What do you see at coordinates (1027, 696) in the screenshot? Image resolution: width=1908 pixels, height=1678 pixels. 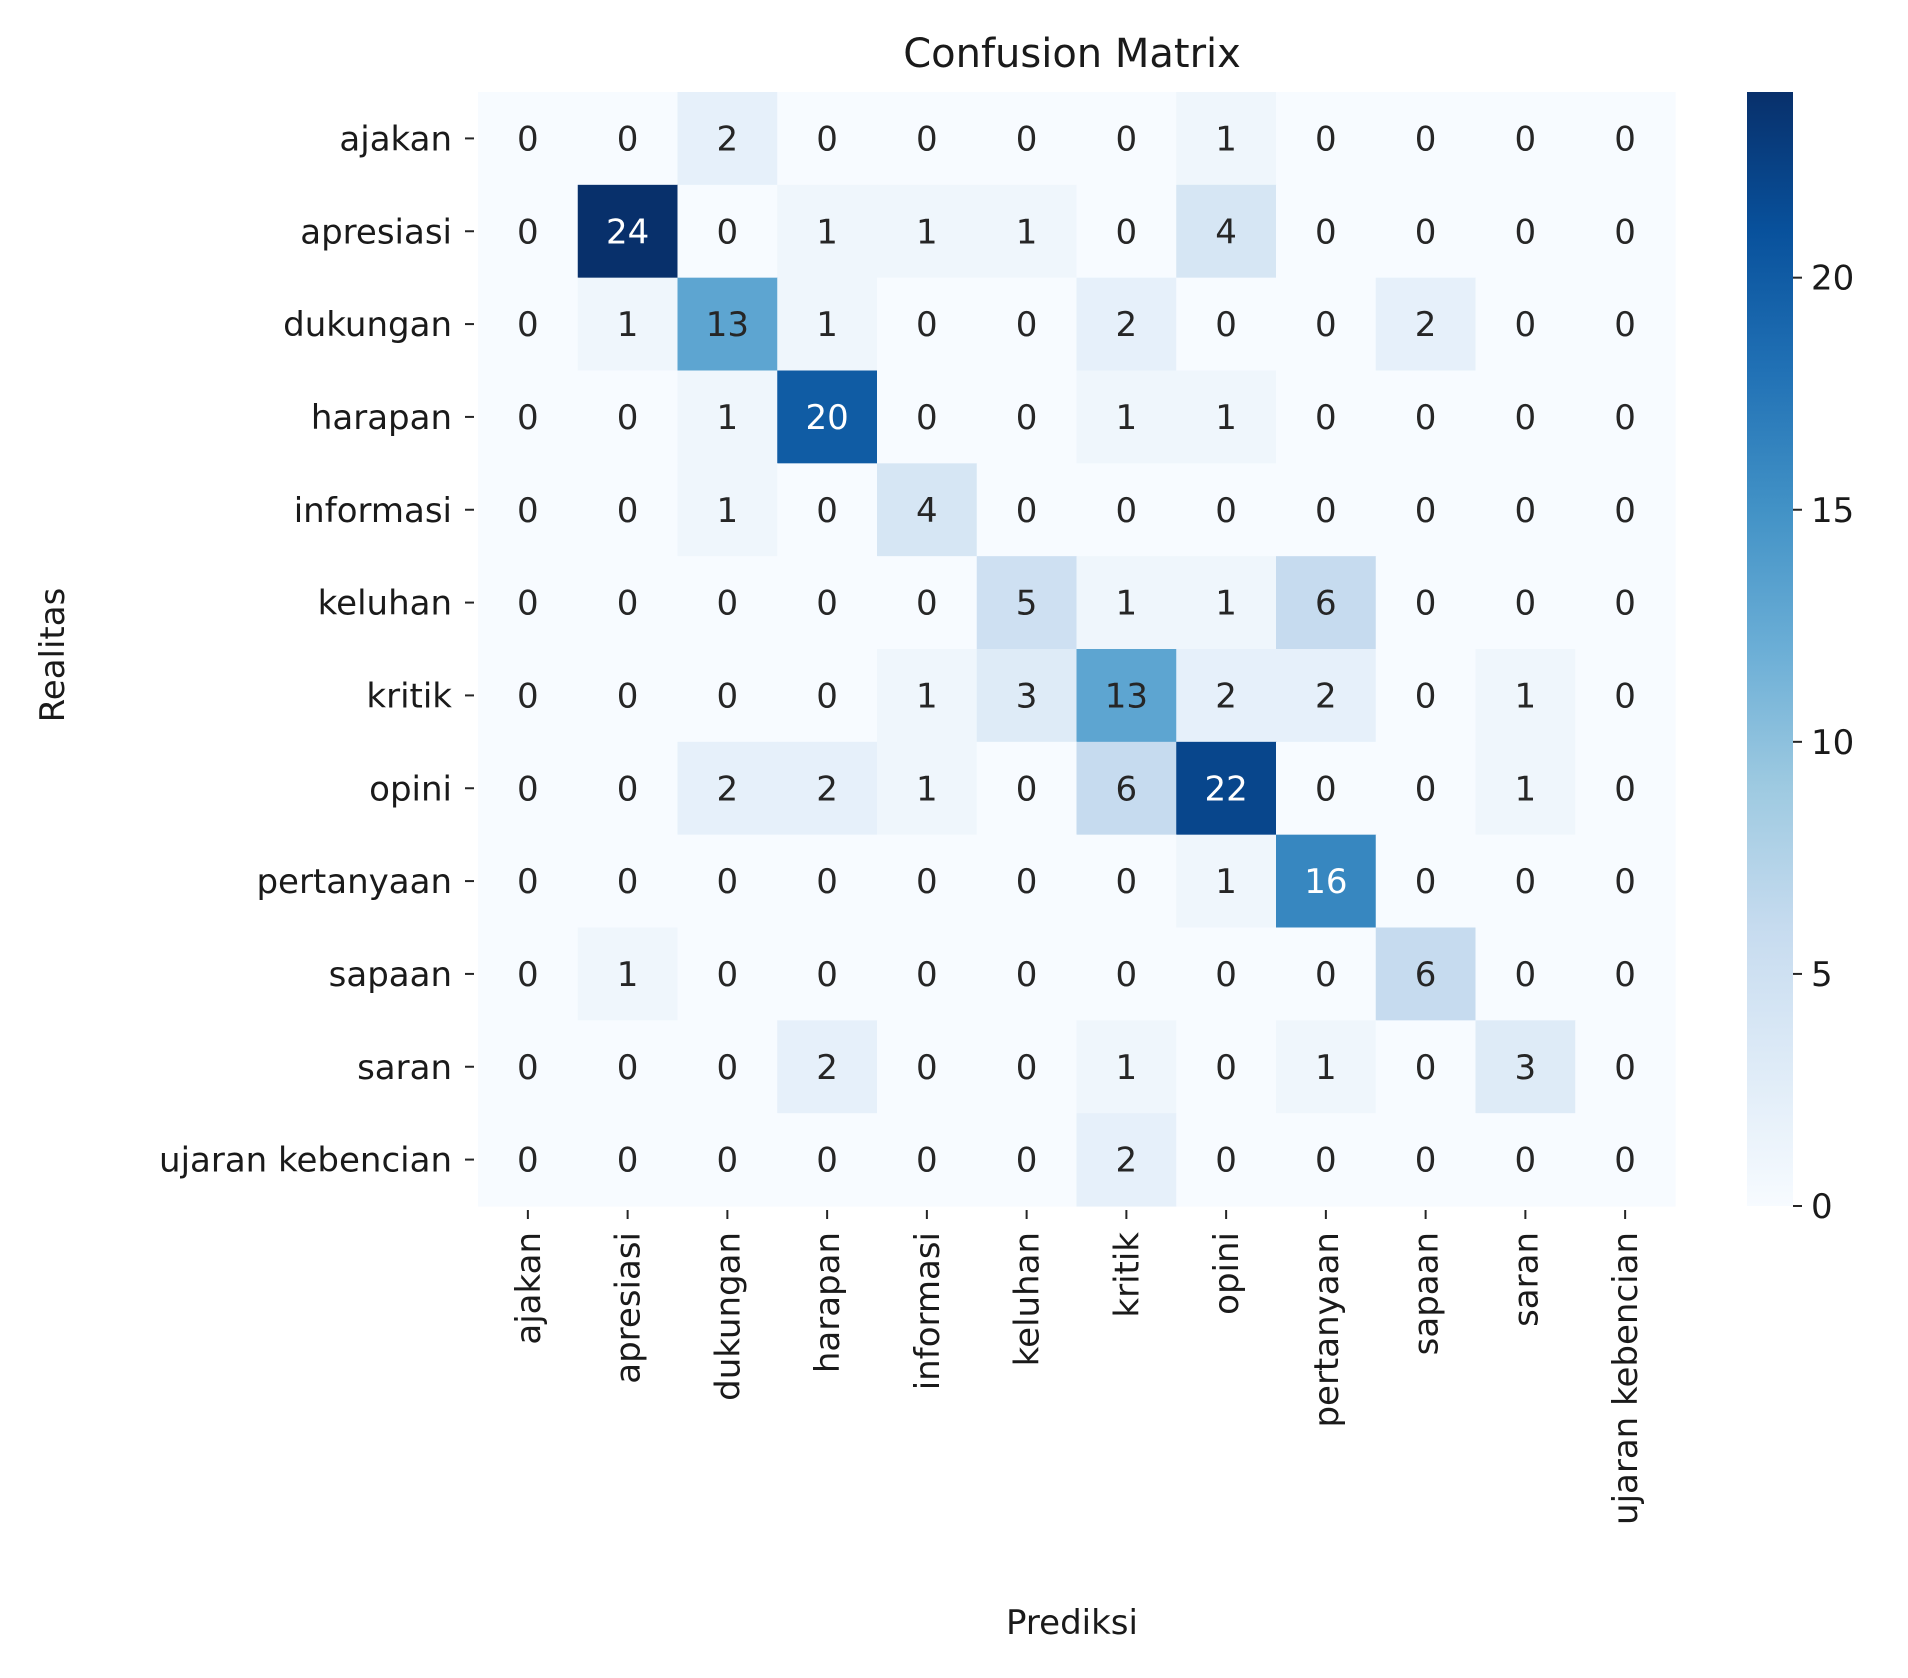 I see `cell-value: 3` at bounding box center [1027, 696].